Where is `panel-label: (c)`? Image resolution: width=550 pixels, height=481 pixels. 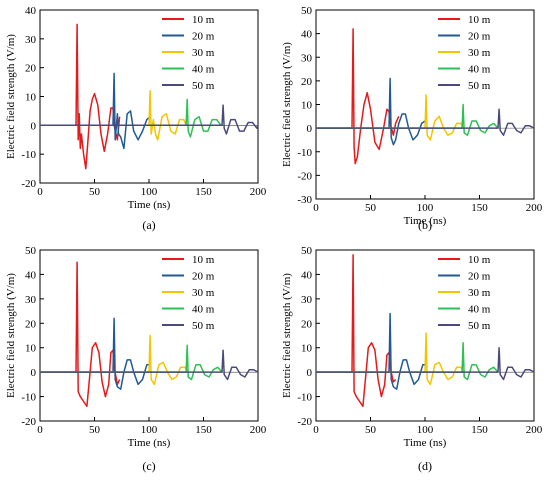
panel-label: (c) is located at coordinates (148, 466).